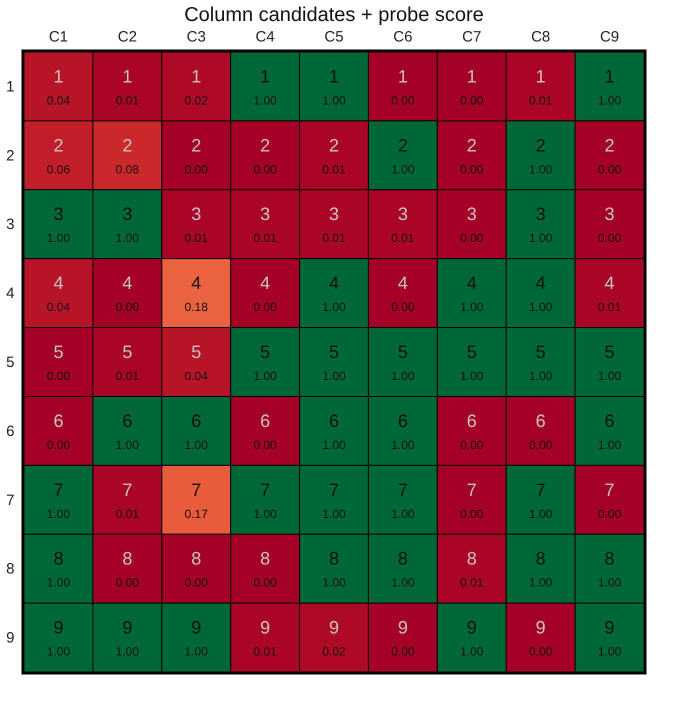 The image size is (679, 717). What do you see at coordinates (196, 100) in the screenshot?
I see `data-label: 0.02` at bounding box center [196, 100].